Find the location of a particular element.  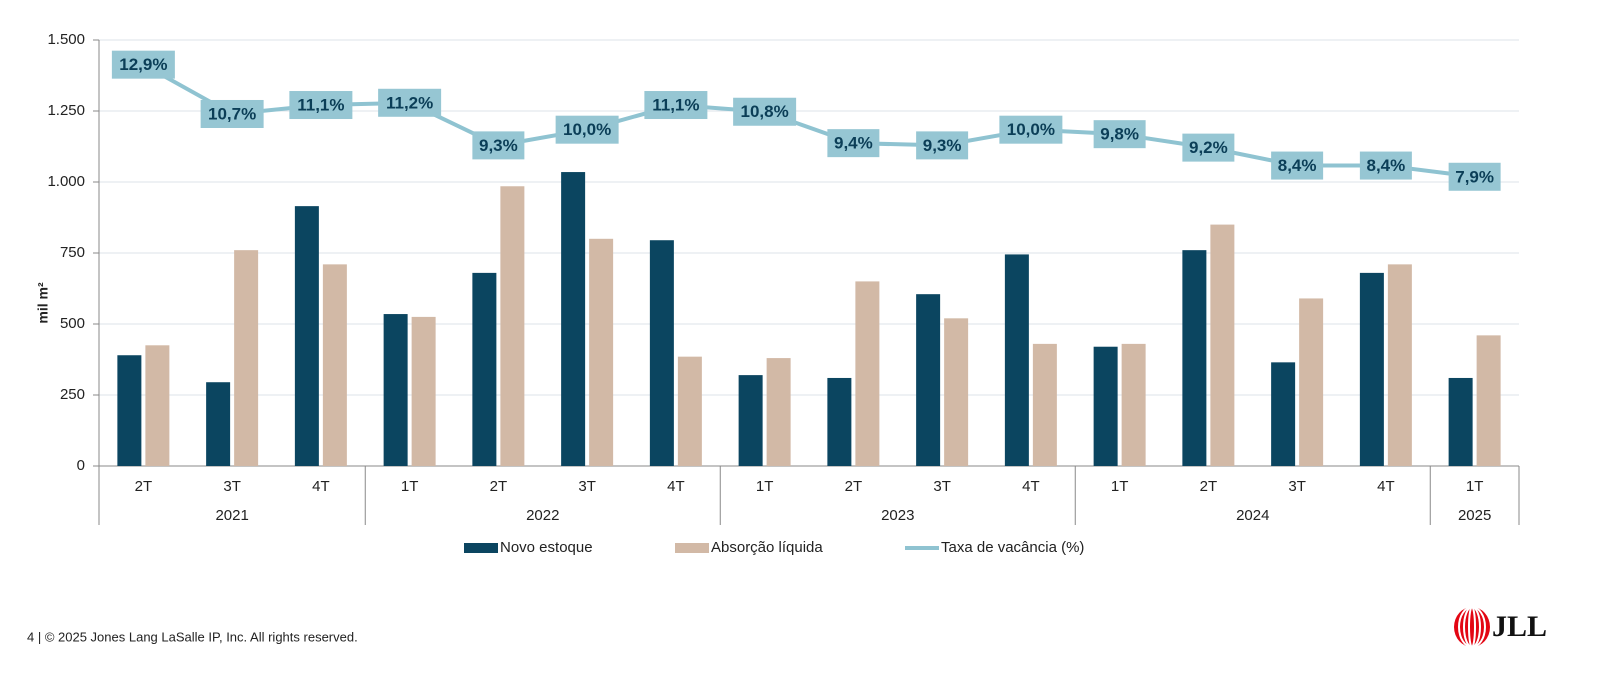

y-axis-label: mil m² is located at coordinates (43, 303).